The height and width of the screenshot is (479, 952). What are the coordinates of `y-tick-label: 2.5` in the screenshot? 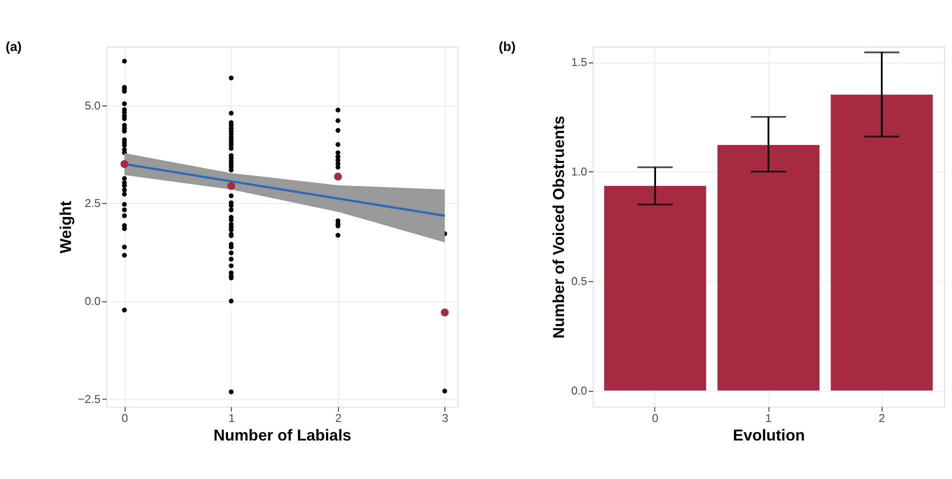 It's located at (92, 204).